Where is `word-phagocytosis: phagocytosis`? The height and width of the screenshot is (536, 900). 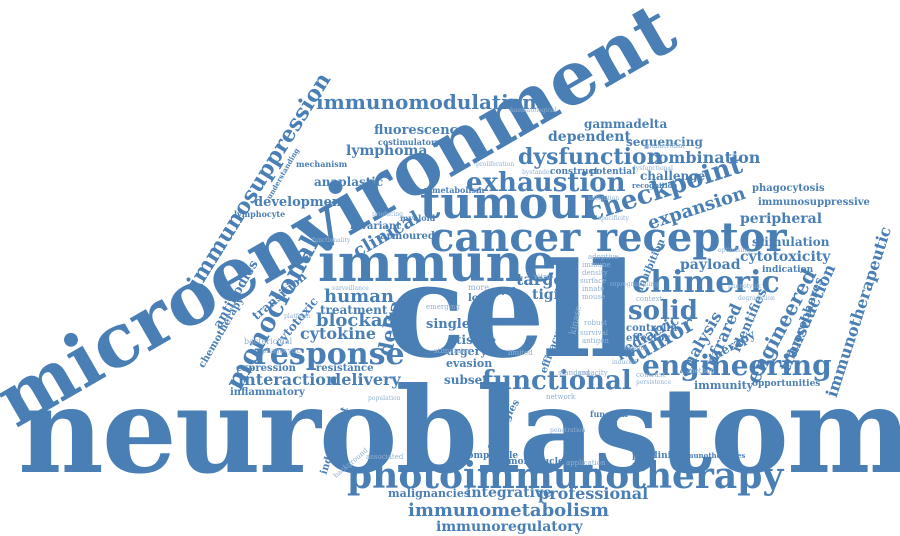 word-phagocytosis: phagocytosis is located at coordinates (788, 188).